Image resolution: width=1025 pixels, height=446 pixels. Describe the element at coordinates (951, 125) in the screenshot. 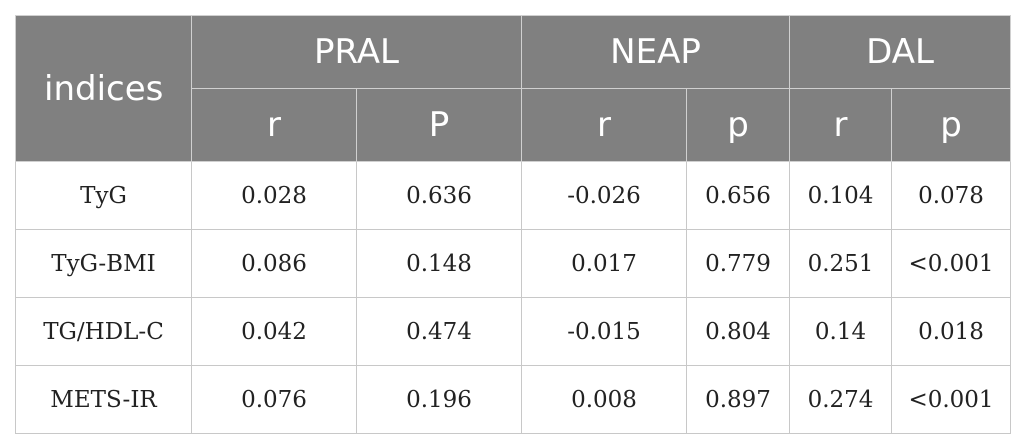

I see `subheader-dal-p: p` at that location.